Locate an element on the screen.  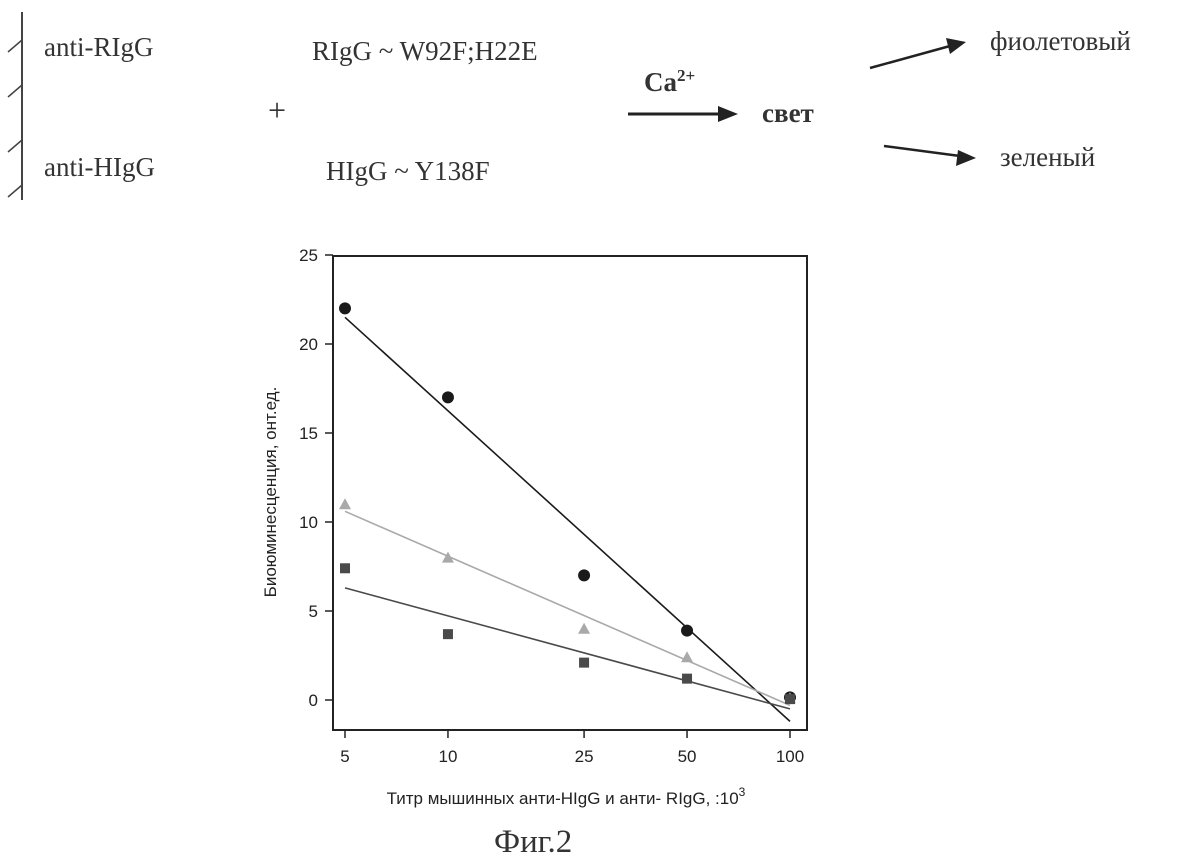
y-tick-label: 15 is located at coordinates (308, 433).